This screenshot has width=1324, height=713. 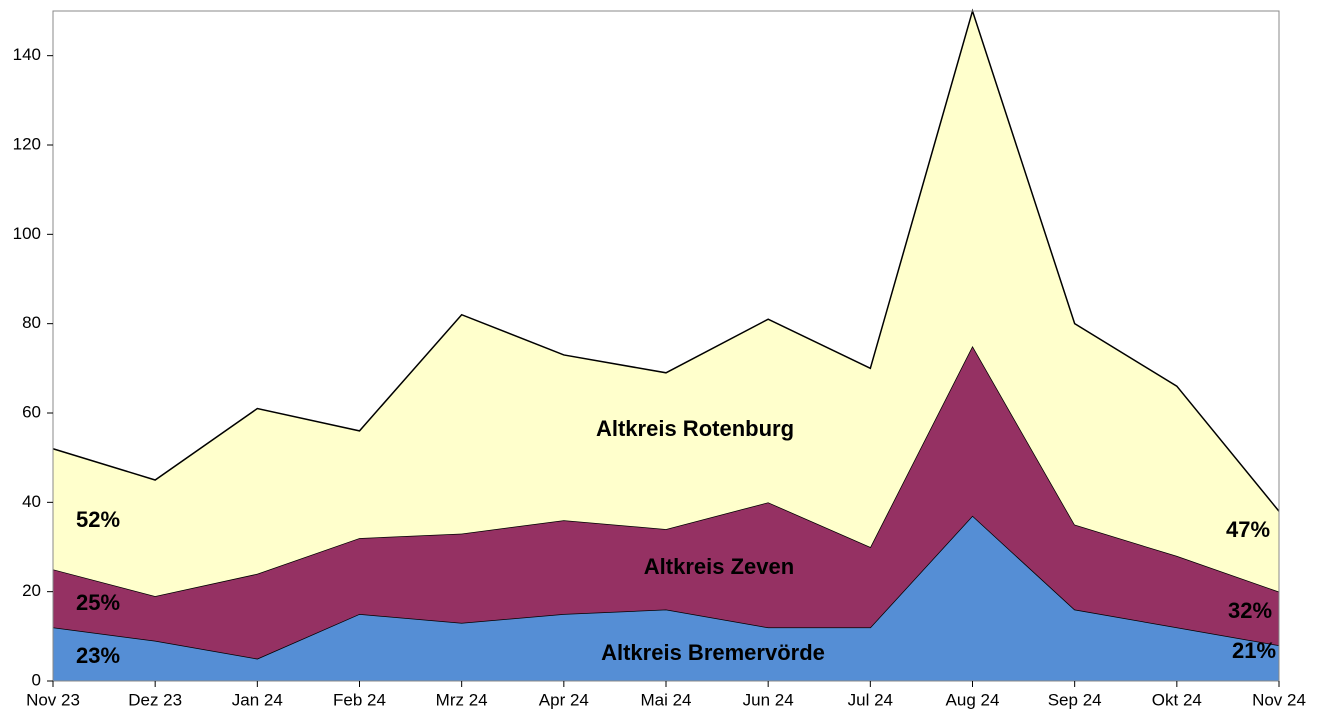 I want to click on share-label: 21%, so click(x=1254, y=650).